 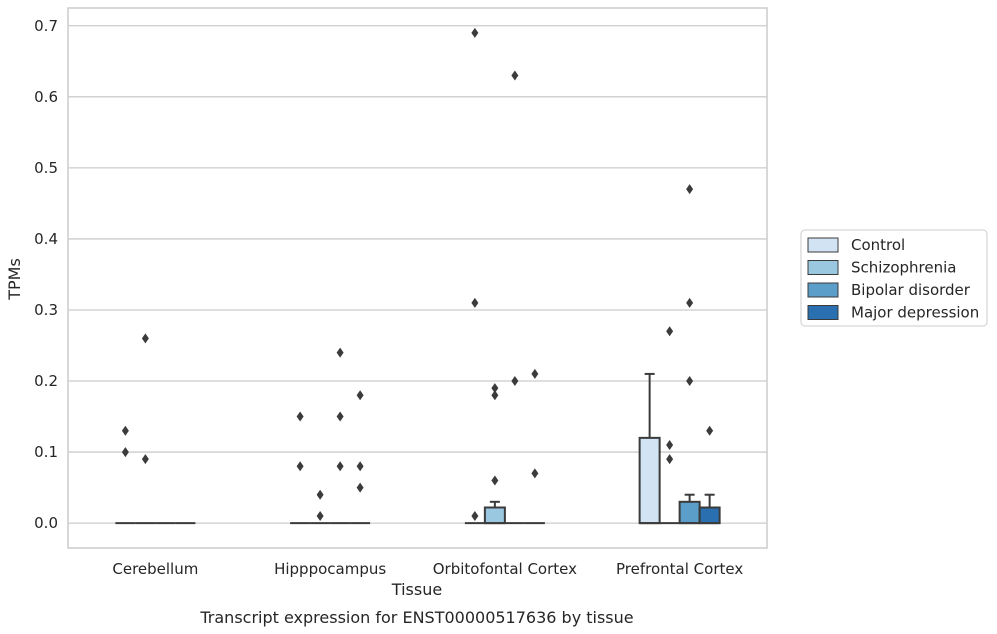 What do you see at coordinates (448, 446) in the screenshot?
I see `series-major-depression` at bounding box center [448, 446].